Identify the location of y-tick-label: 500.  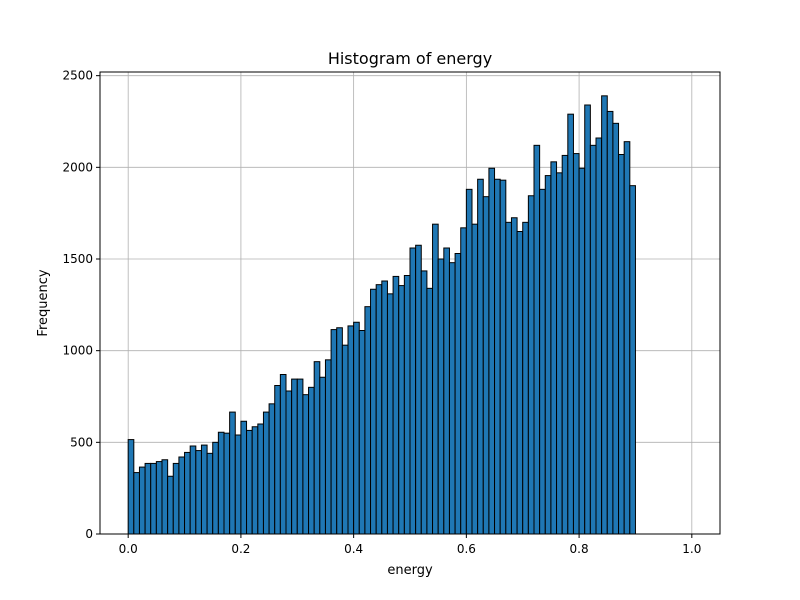
(81, 442).